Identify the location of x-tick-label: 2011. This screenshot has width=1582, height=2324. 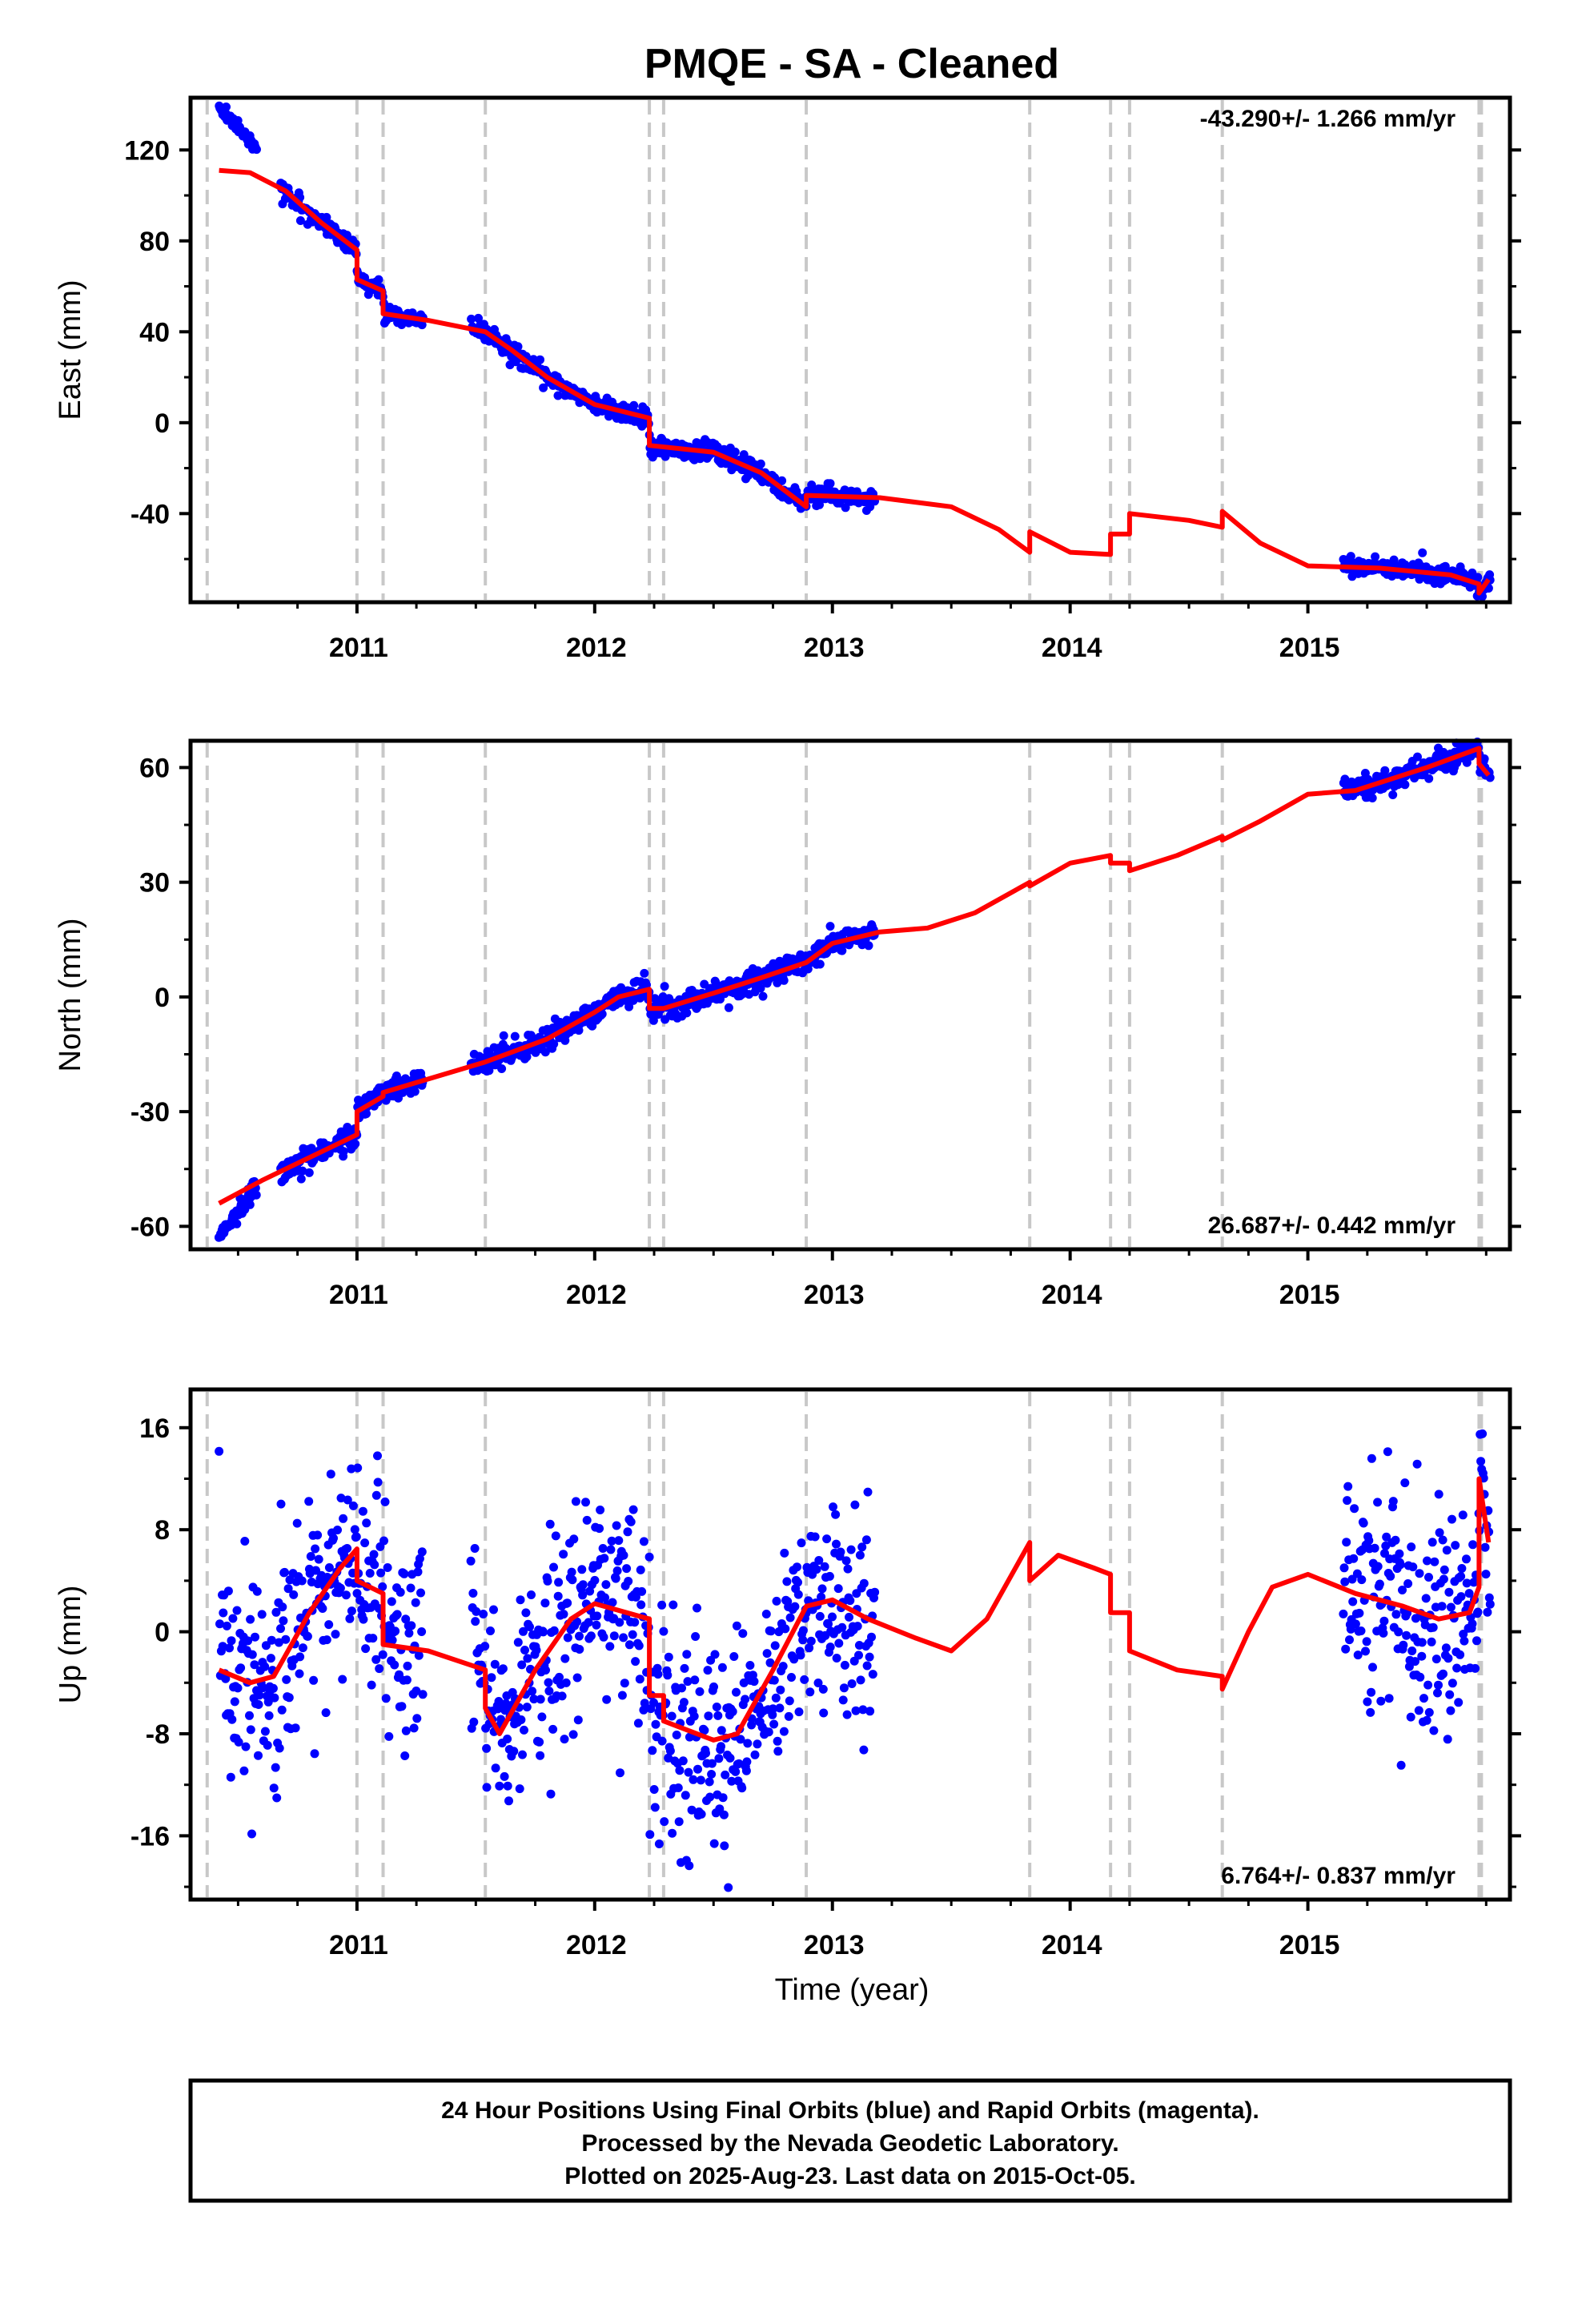
(358, 1945).